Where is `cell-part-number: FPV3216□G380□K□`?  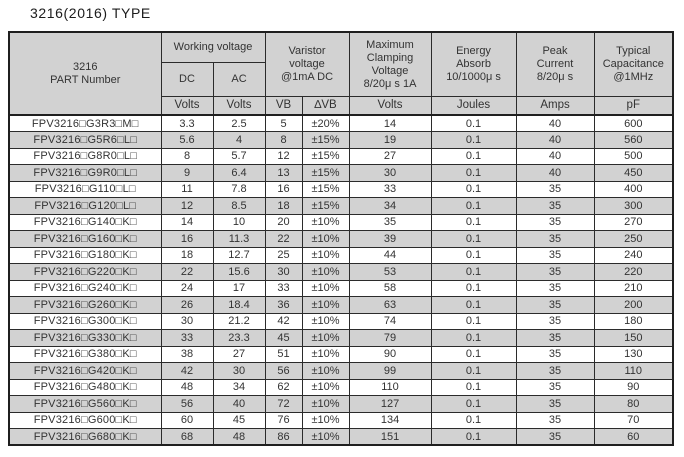 cell-part-number: FPV3216□G380□K□ is located at coordinates (85, 354).